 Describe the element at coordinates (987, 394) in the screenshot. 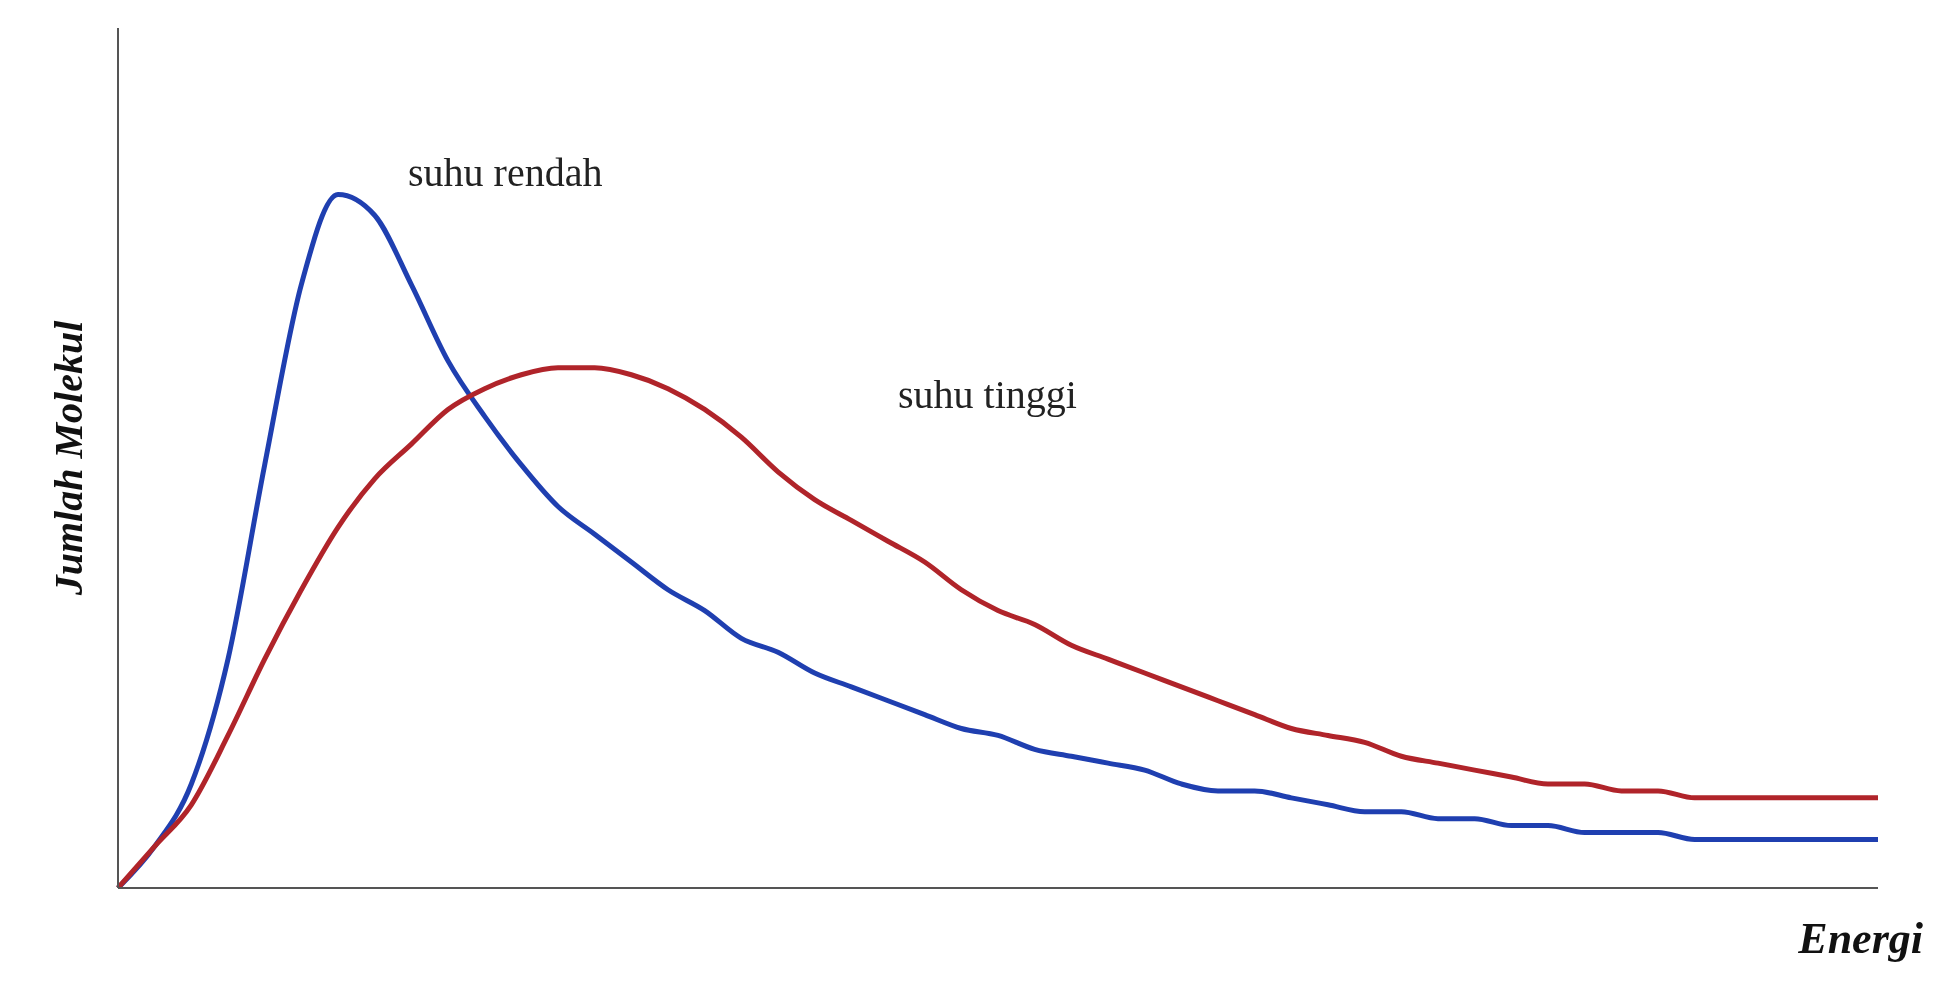

I see `text: suhu tinggi` at that location.